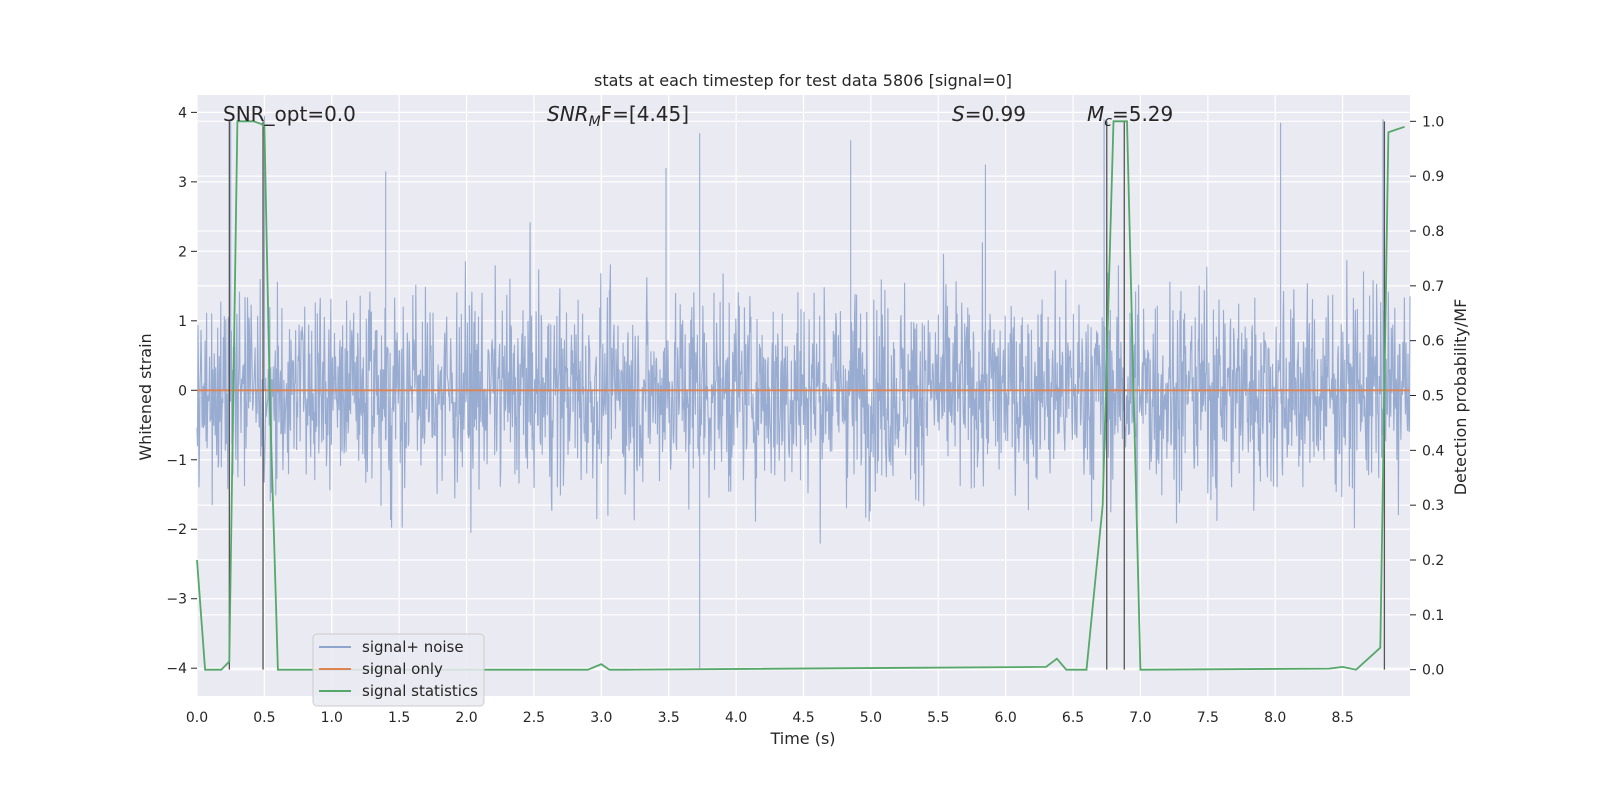  What do you see at coordinates (669, 718) in the screenshot?
I see `x-tick-label: 3.5` at bounding box center [669, 718].